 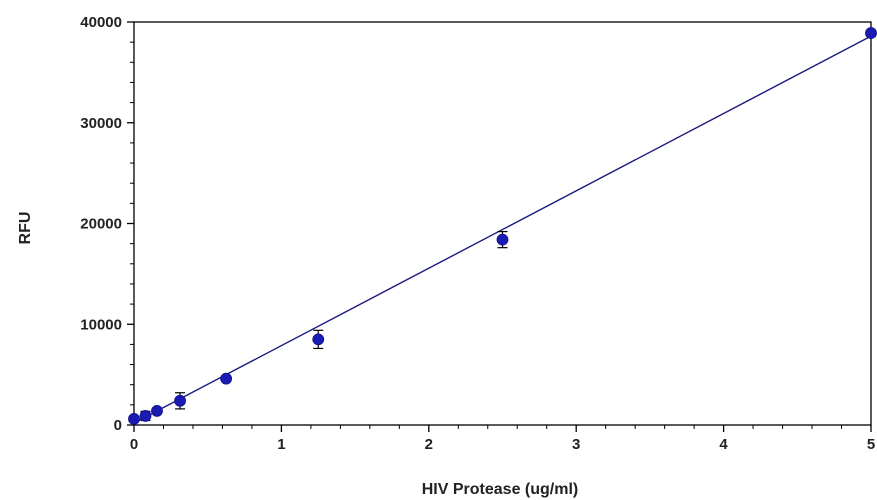 I want to click on x-tick-label: 1, so click(x=281, y=444).